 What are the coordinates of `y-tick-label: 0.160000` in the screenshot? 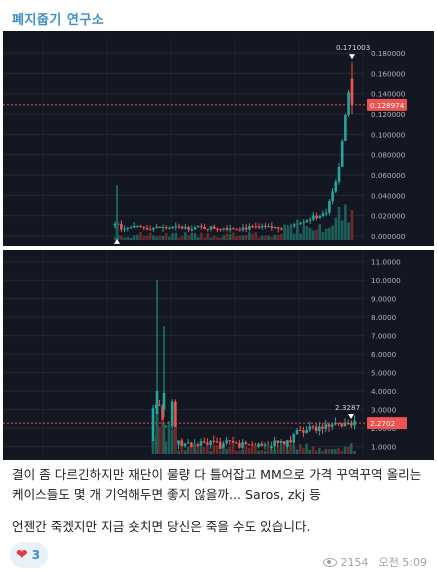 It's located at (388, 73).